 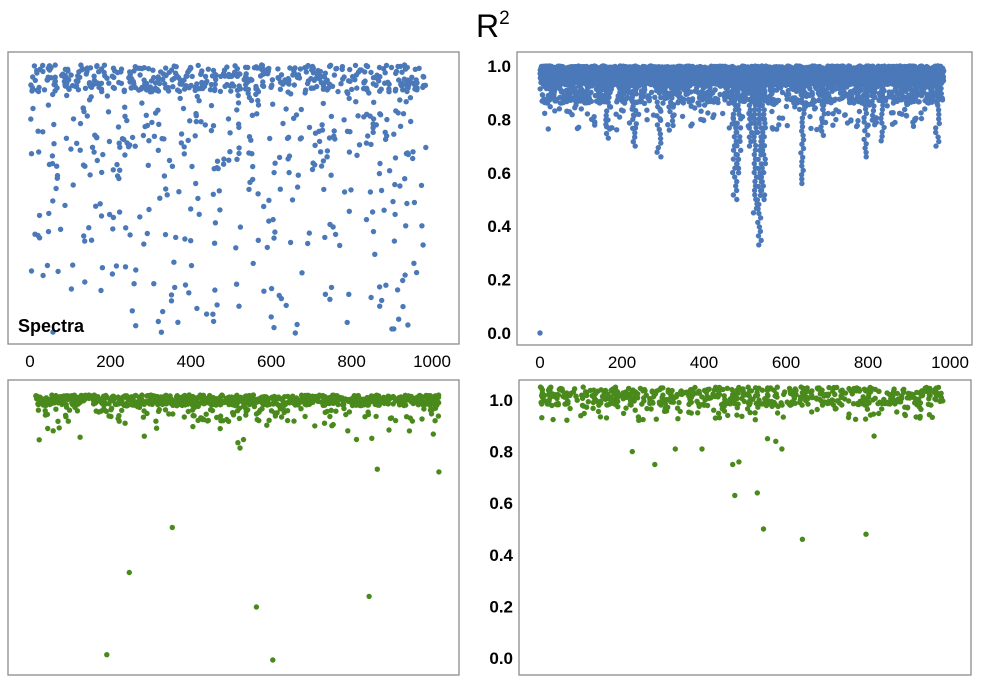 What do you see at coordinates (487, 26) in the screenshot?
I see `figure-title-base: R` at bounding box center [487, 26].